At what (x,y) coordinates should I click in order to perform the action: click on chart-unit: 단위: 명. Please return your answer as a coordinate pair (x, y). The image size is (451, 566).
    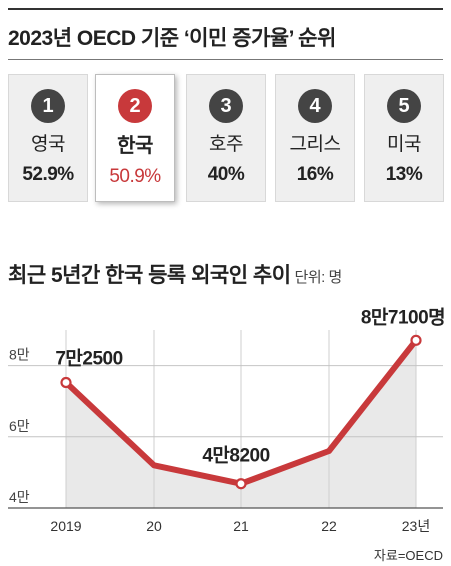
    Looking at the image, I should click on (318, 277).